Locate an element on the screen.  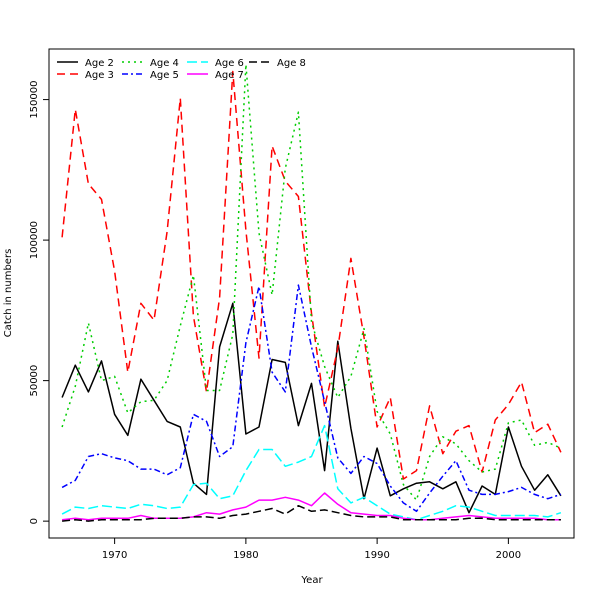
y-axis-label: Catch in numbers is located at coordinates (8, 293).